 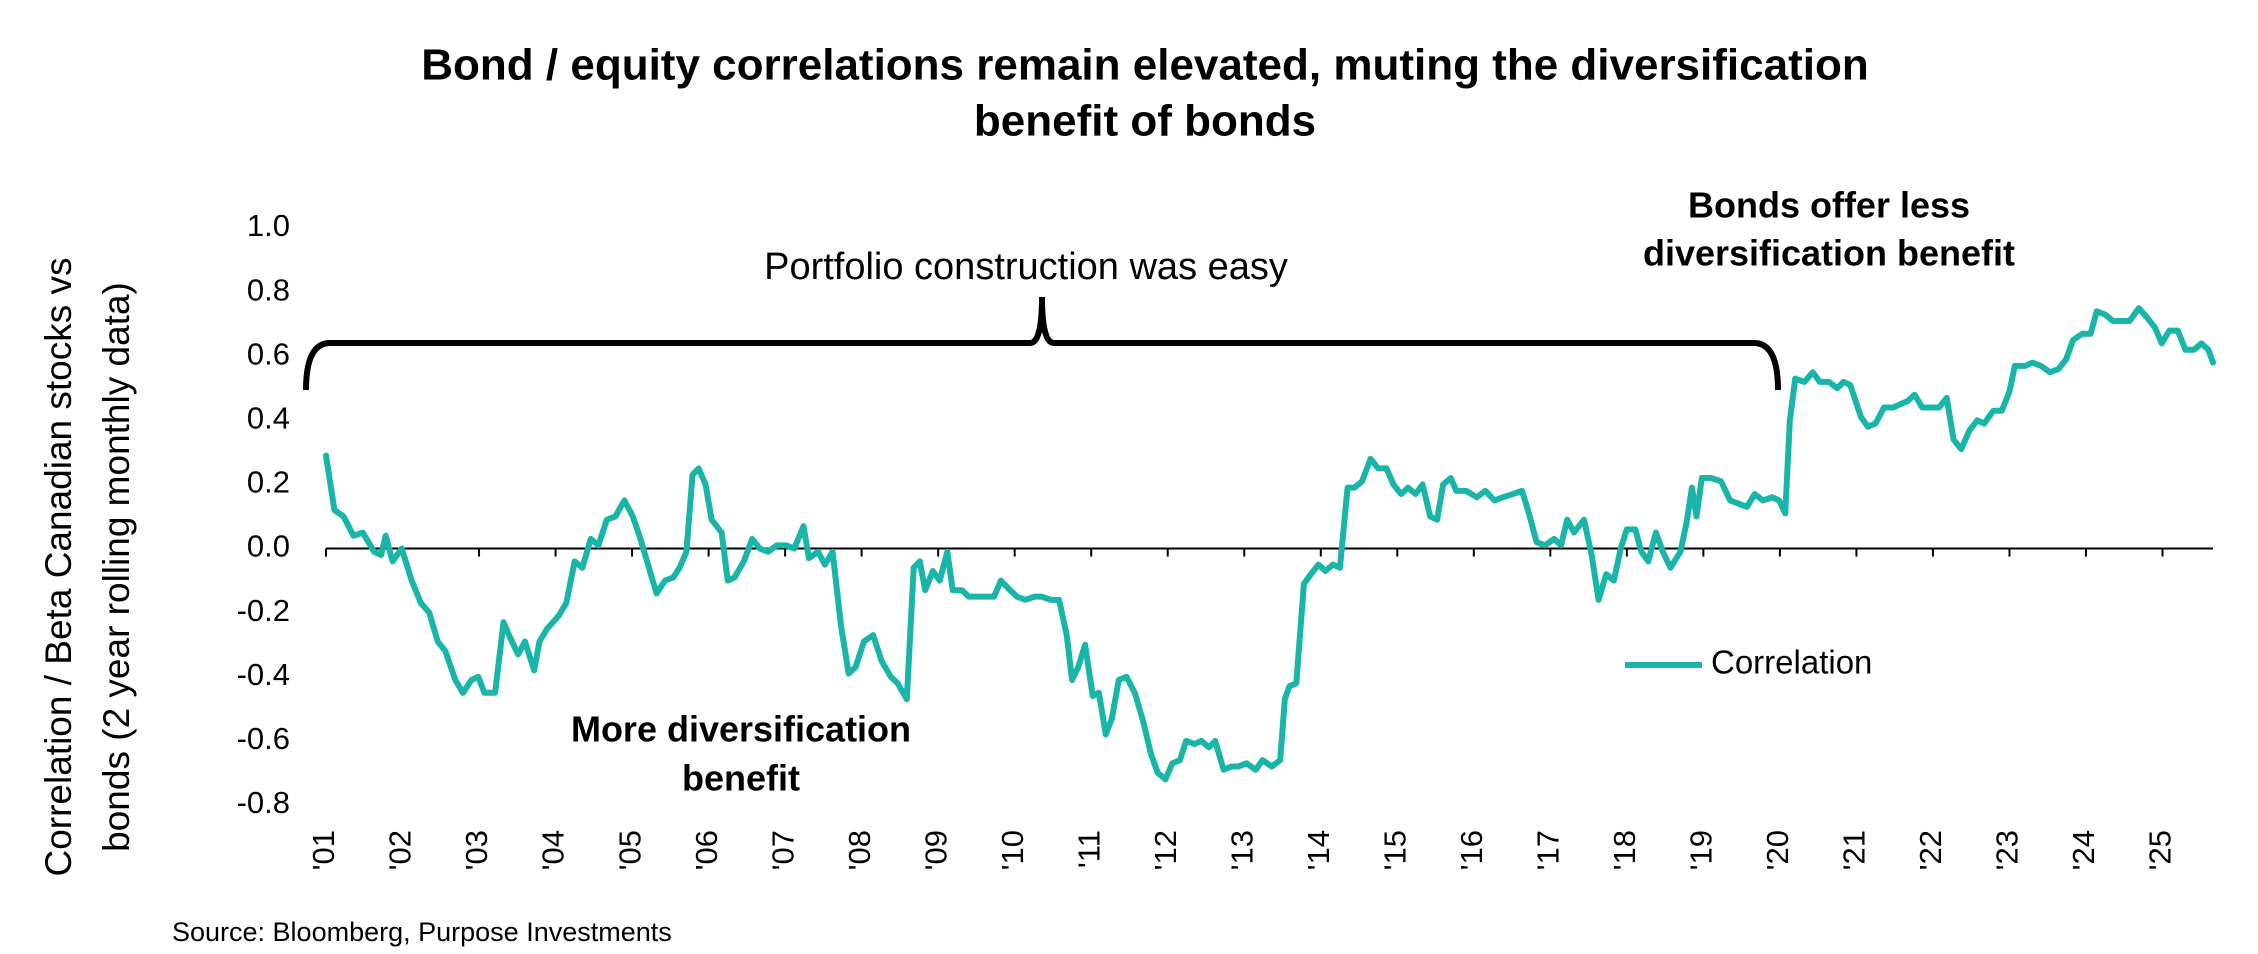 What do you see at coordinates (268, 289) in the screenshot?
I see `y-tick-label: 0.8` at bounding box center [268, 289].